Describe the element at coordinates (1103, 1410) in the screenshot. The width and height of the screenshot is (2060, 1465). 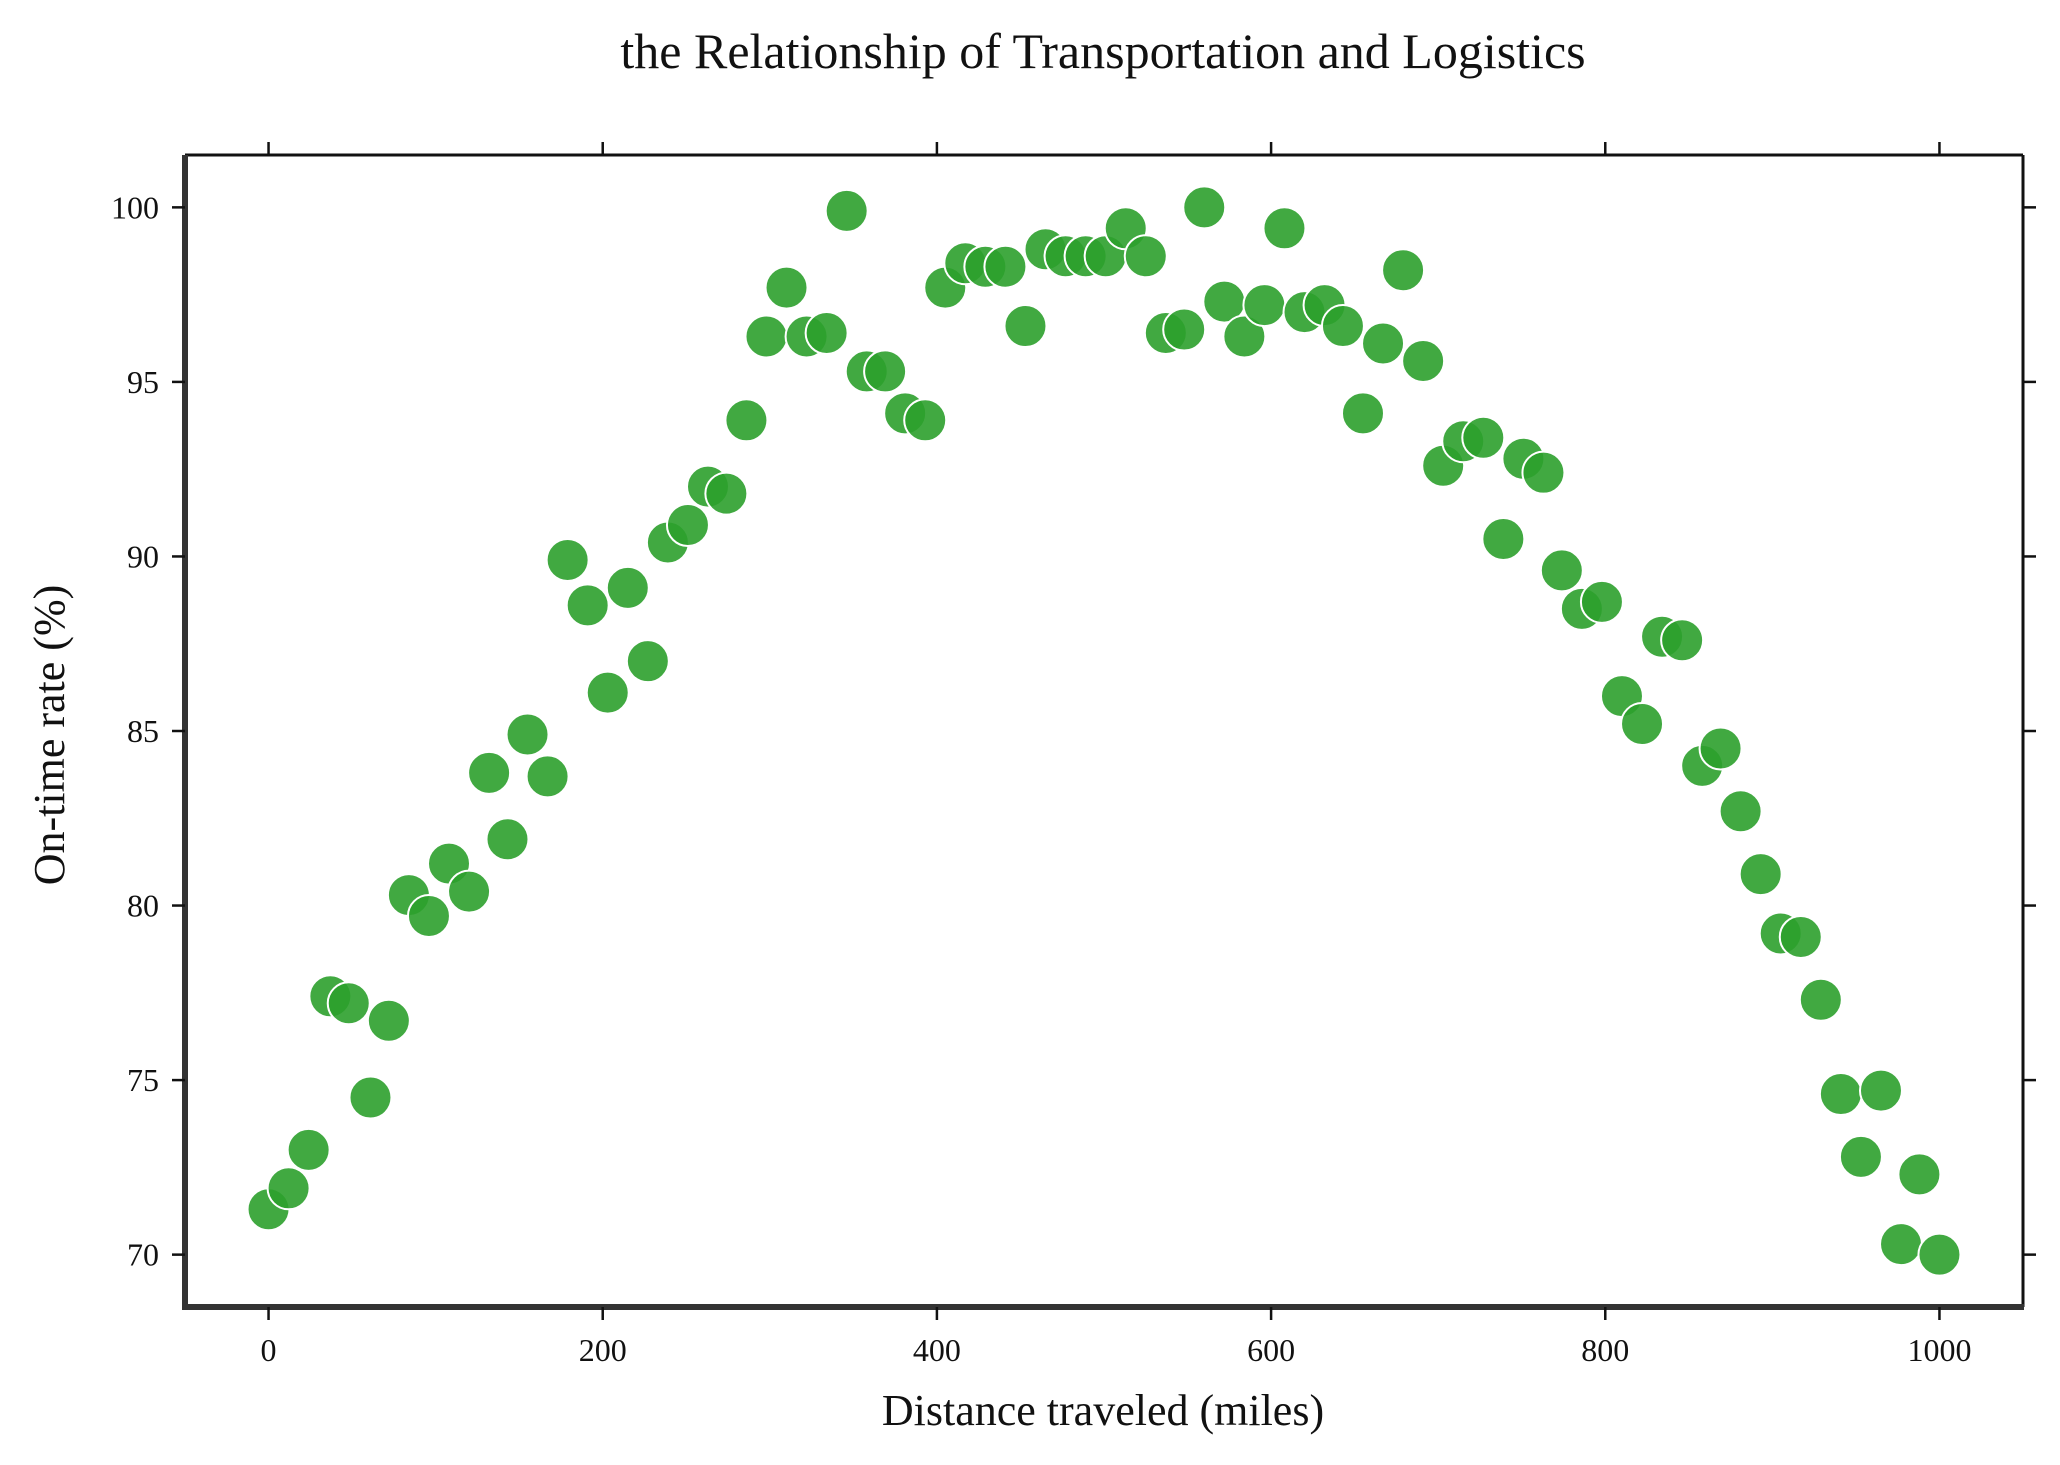
I see `x-axis-label: Distance traveled (miles)` at that location.